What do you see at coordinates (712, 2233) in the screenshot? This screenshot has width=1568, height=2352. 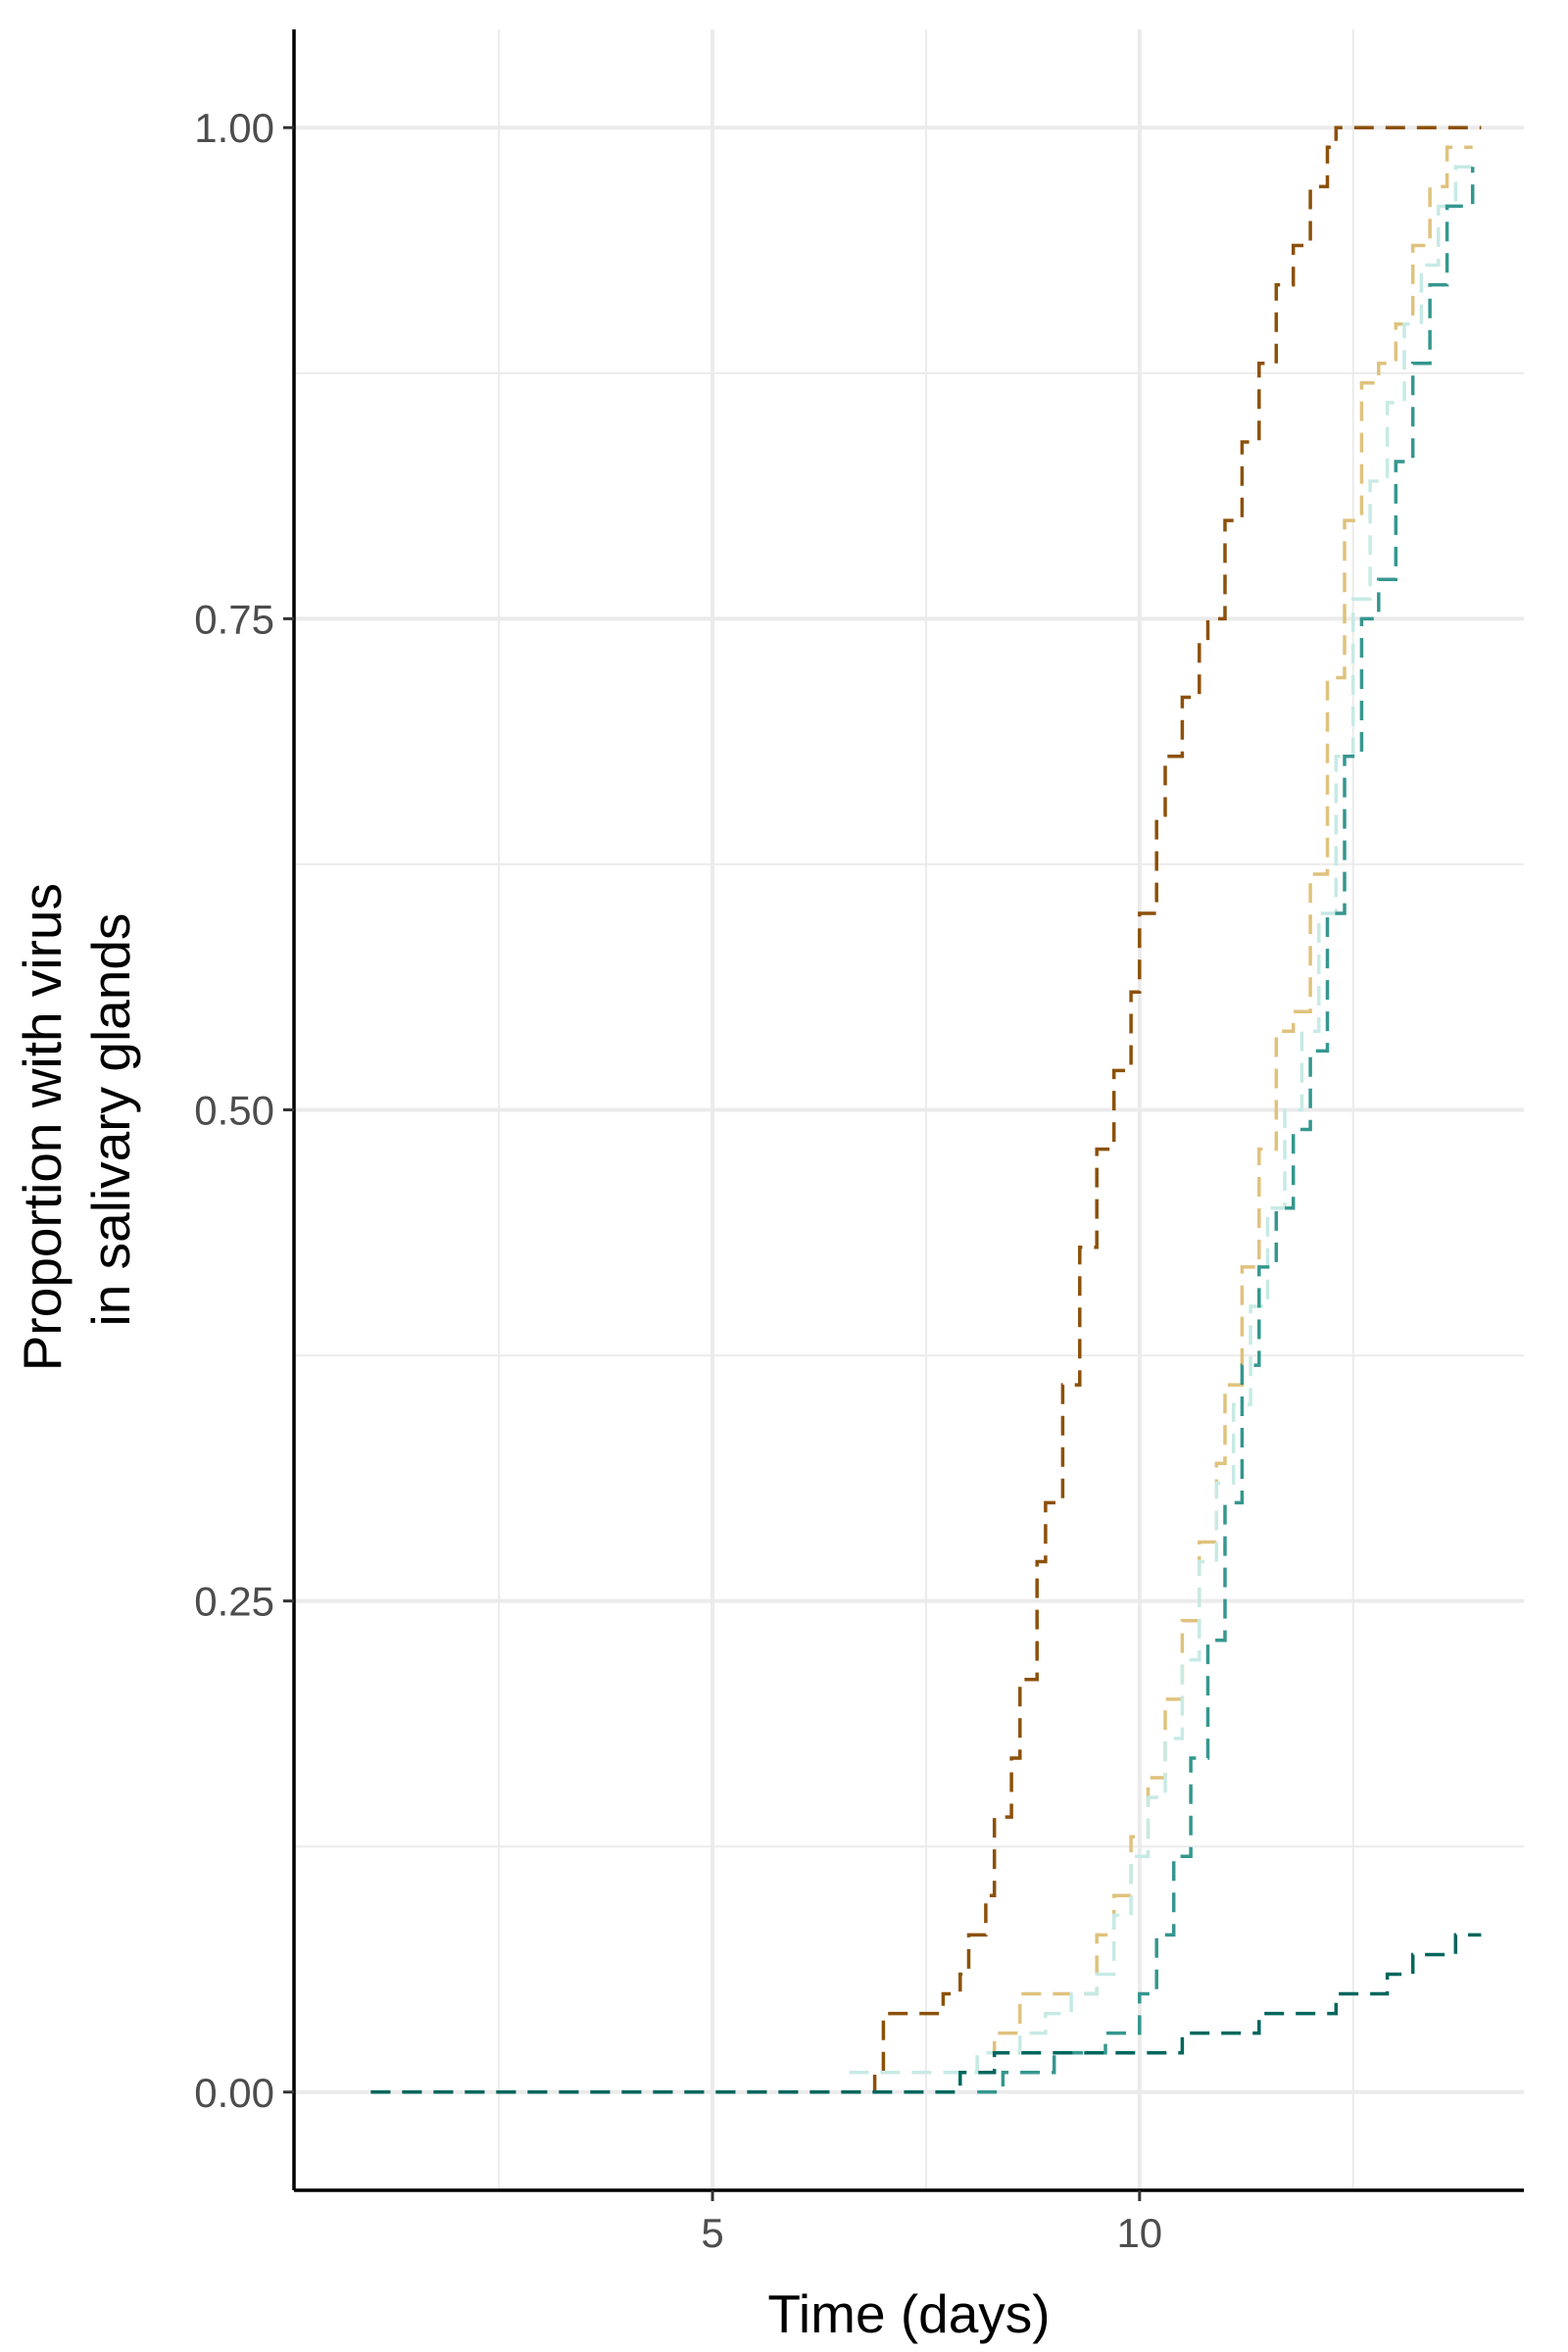 I see `x-tick-label: 5` at bounding box center [712, 2233].